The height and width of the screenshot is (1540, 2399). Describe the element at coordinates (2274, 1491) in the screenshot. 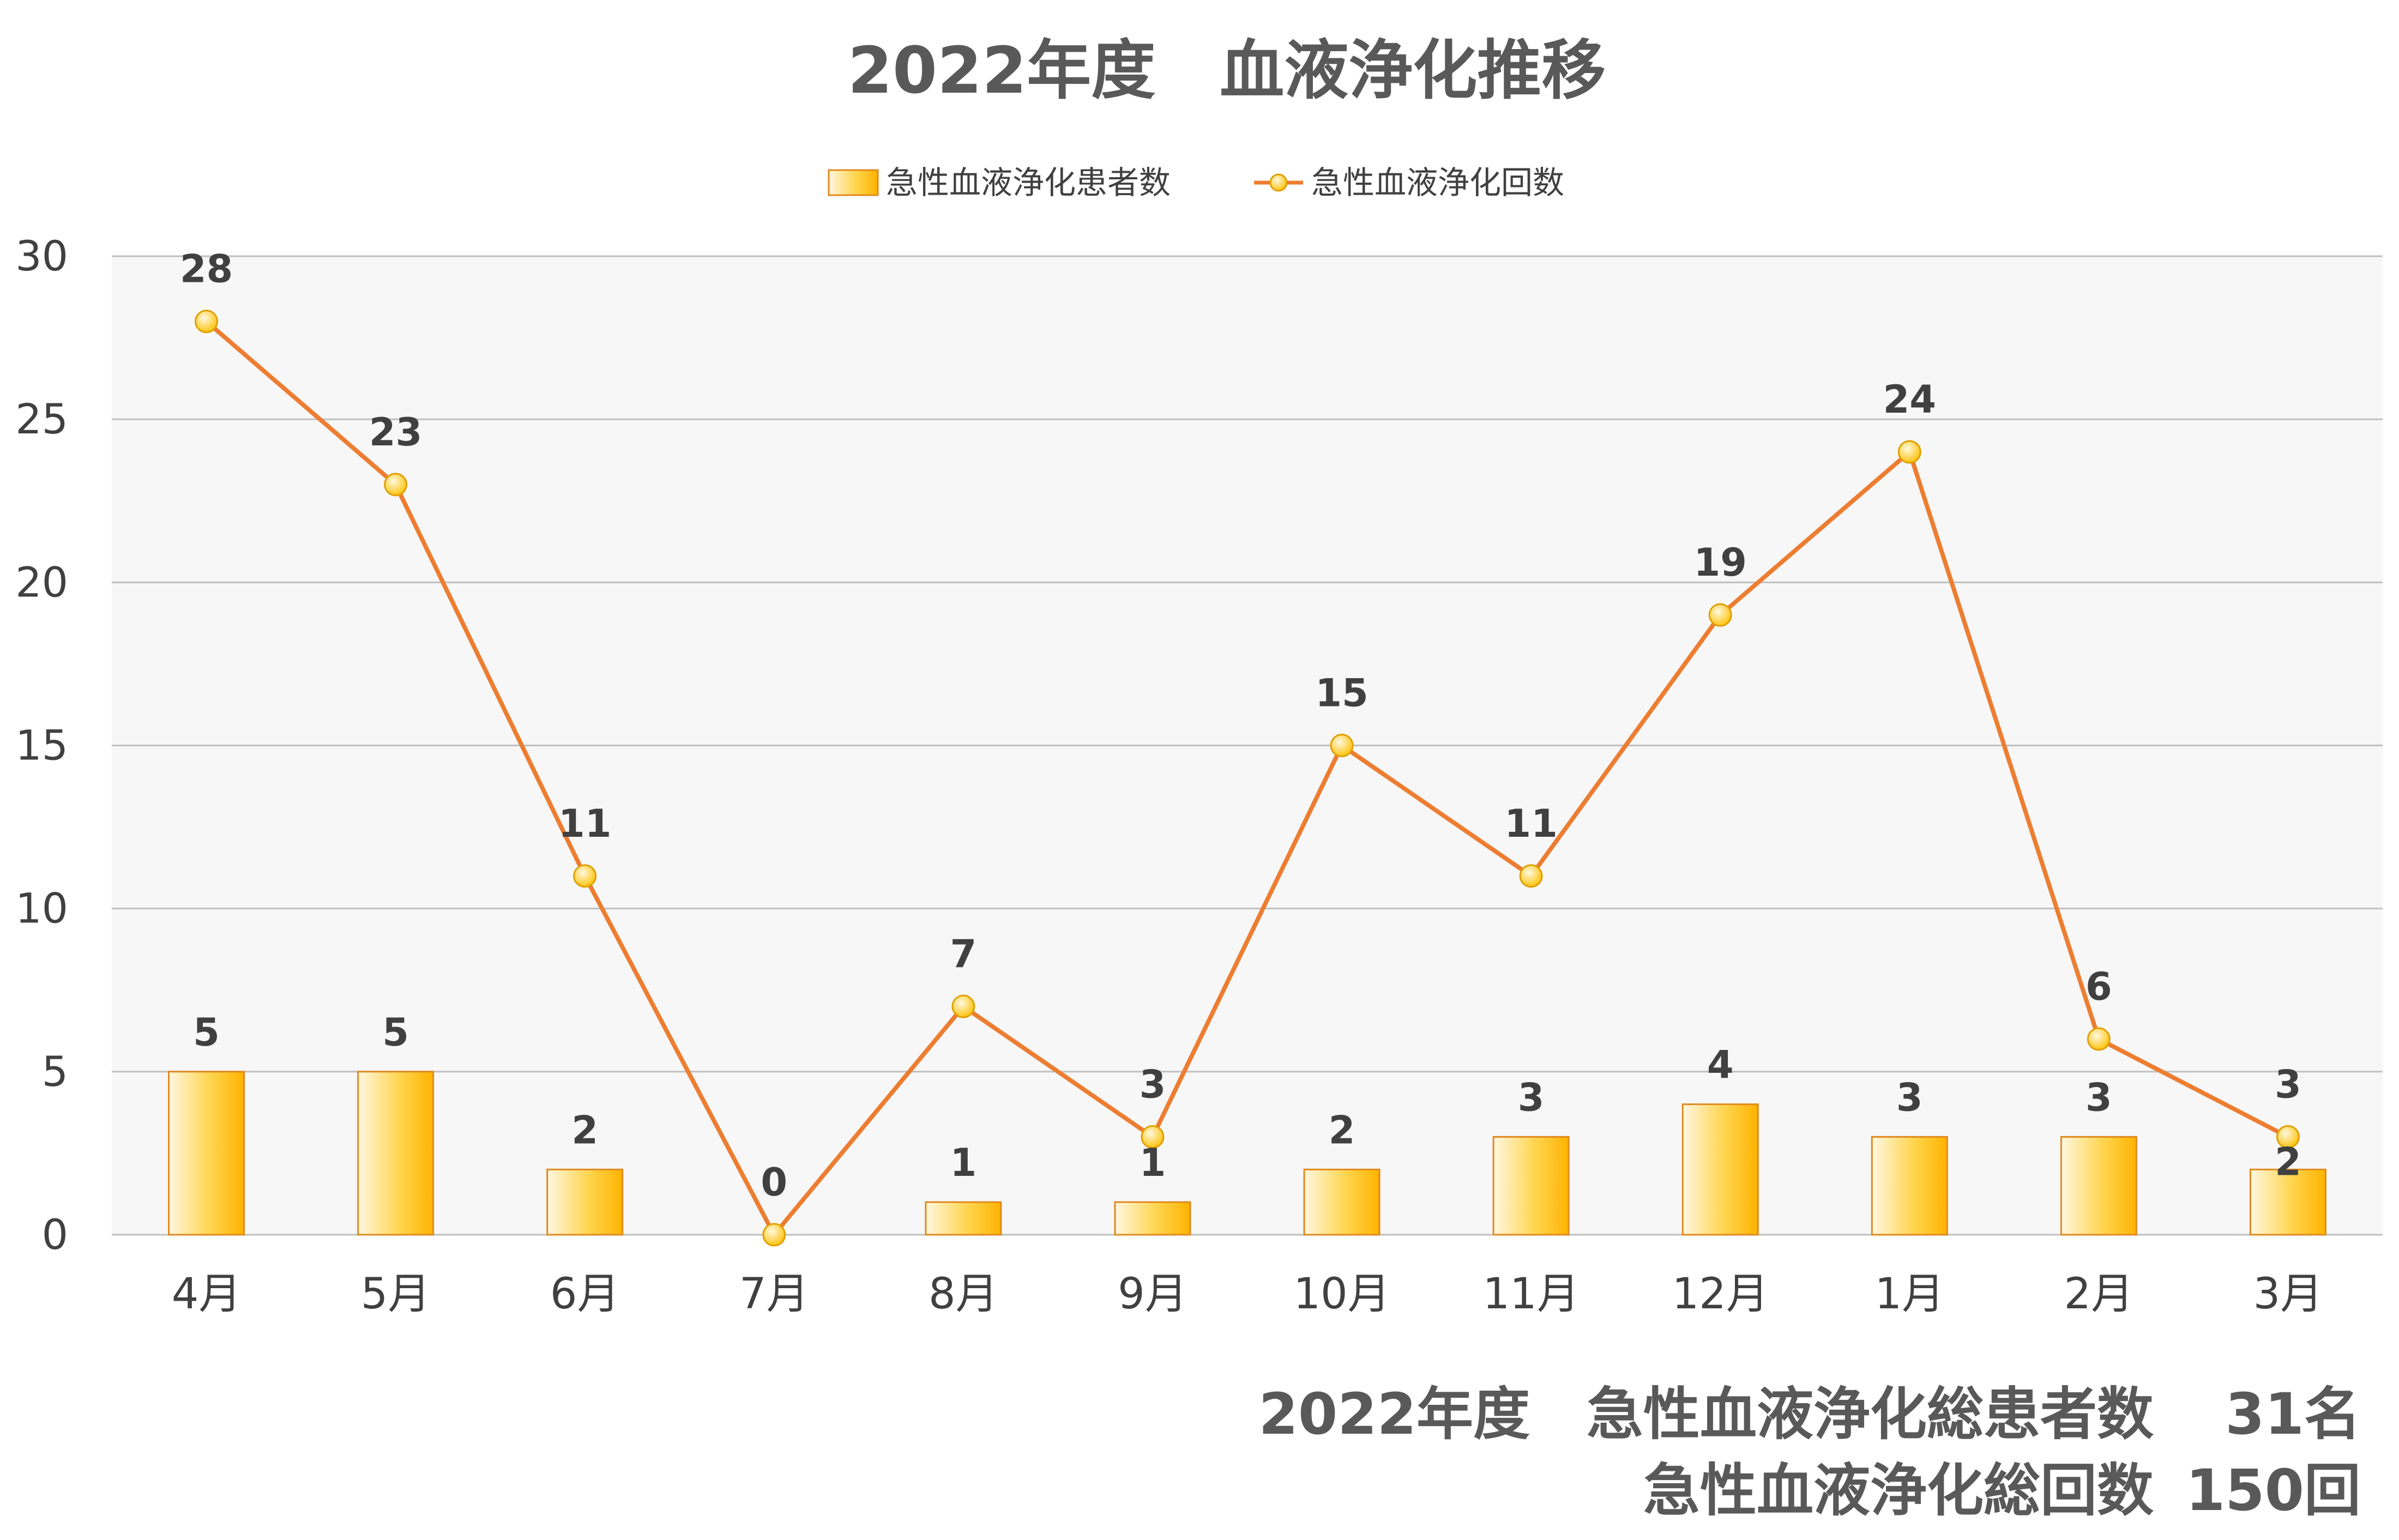

I see `summary-line2-value: 150回` at that location.